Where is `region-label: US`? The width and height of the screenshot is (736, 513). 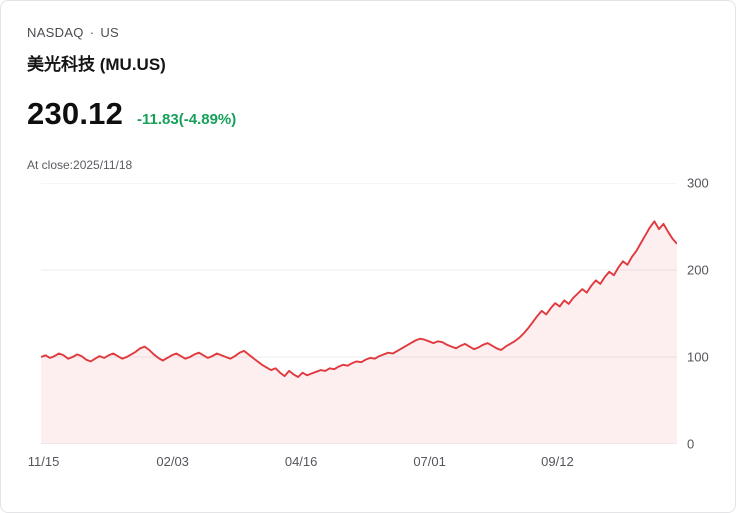 region-label: US is located at coordinates (110, 32).